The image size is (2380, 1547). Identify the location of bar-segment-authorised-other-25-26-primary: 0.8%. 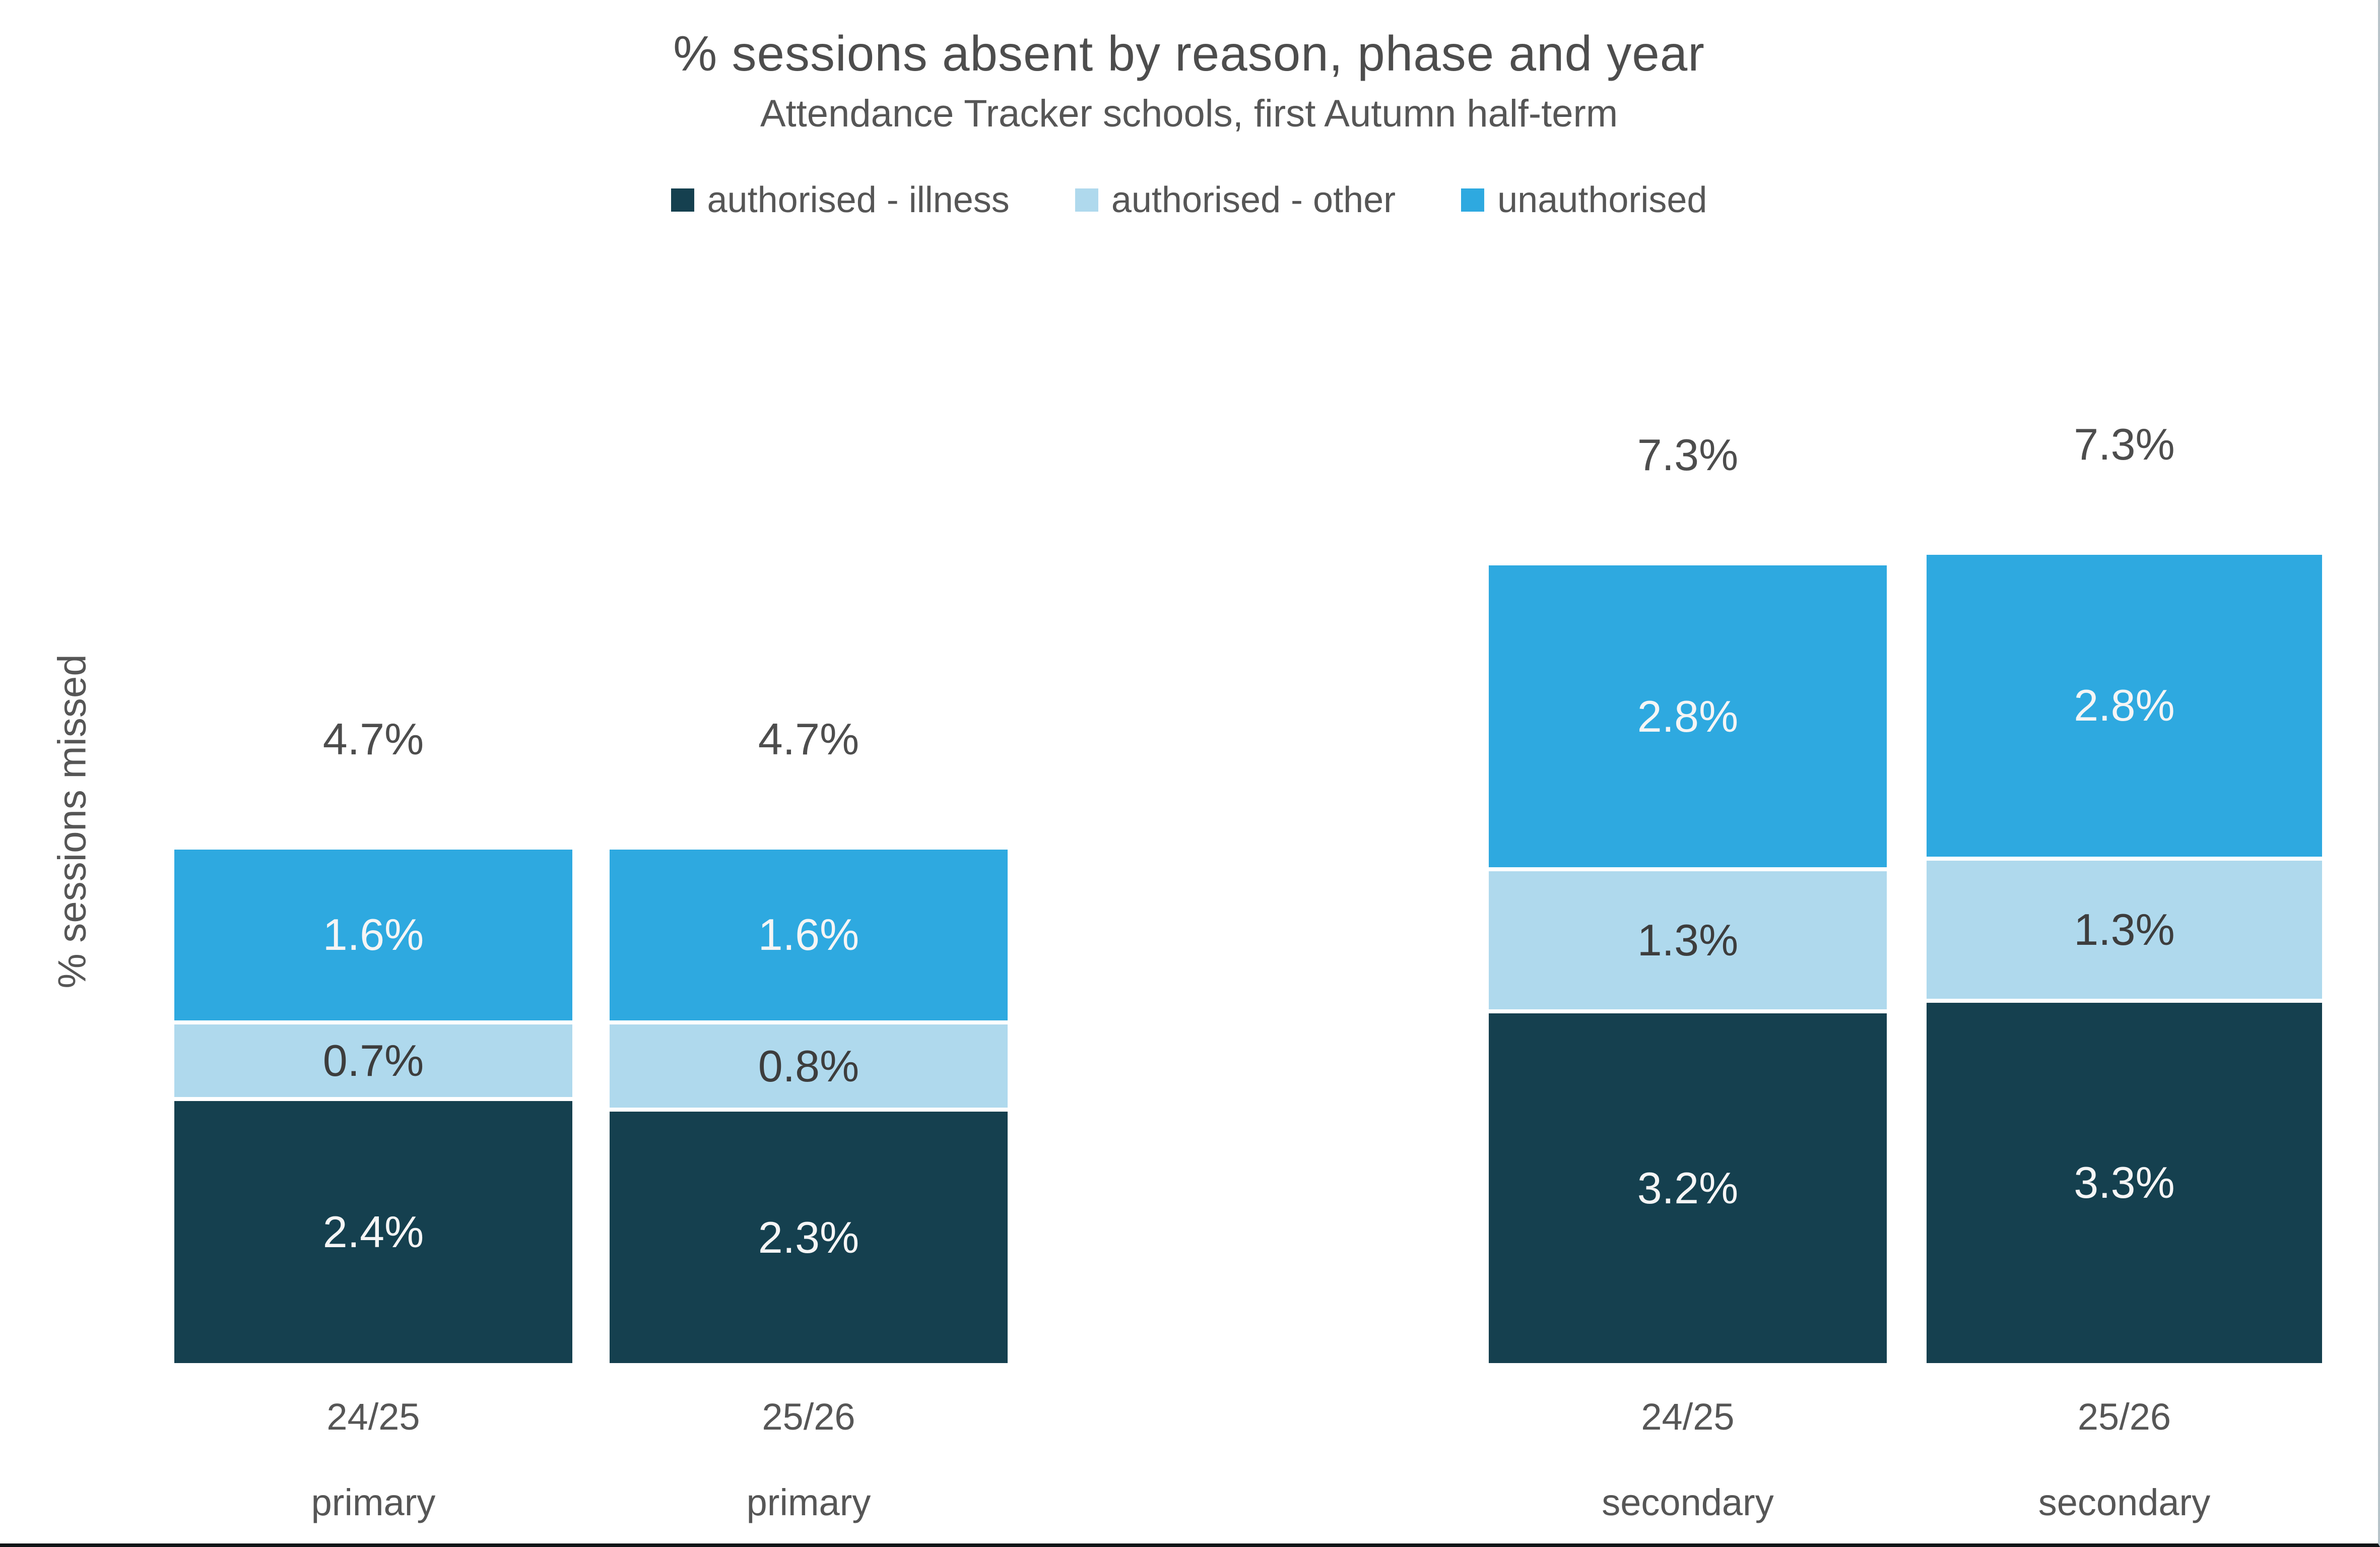
(809, 1068).